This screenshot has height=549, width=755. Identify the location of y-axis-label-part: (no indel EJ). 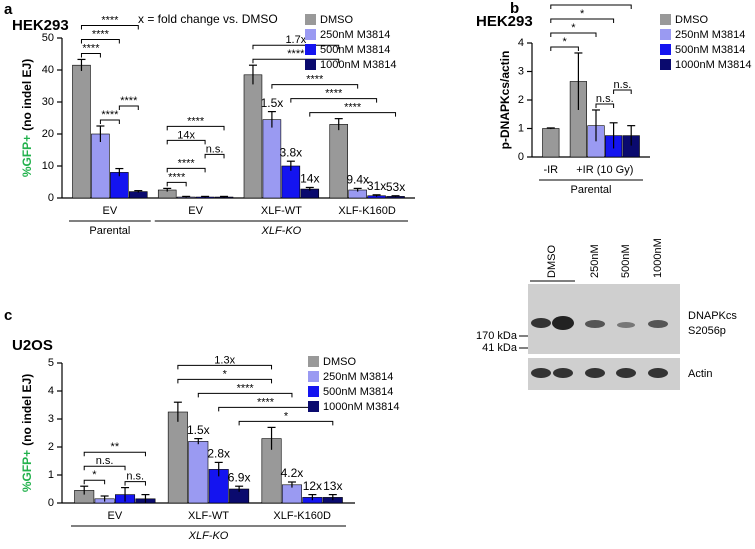
(27, 95).